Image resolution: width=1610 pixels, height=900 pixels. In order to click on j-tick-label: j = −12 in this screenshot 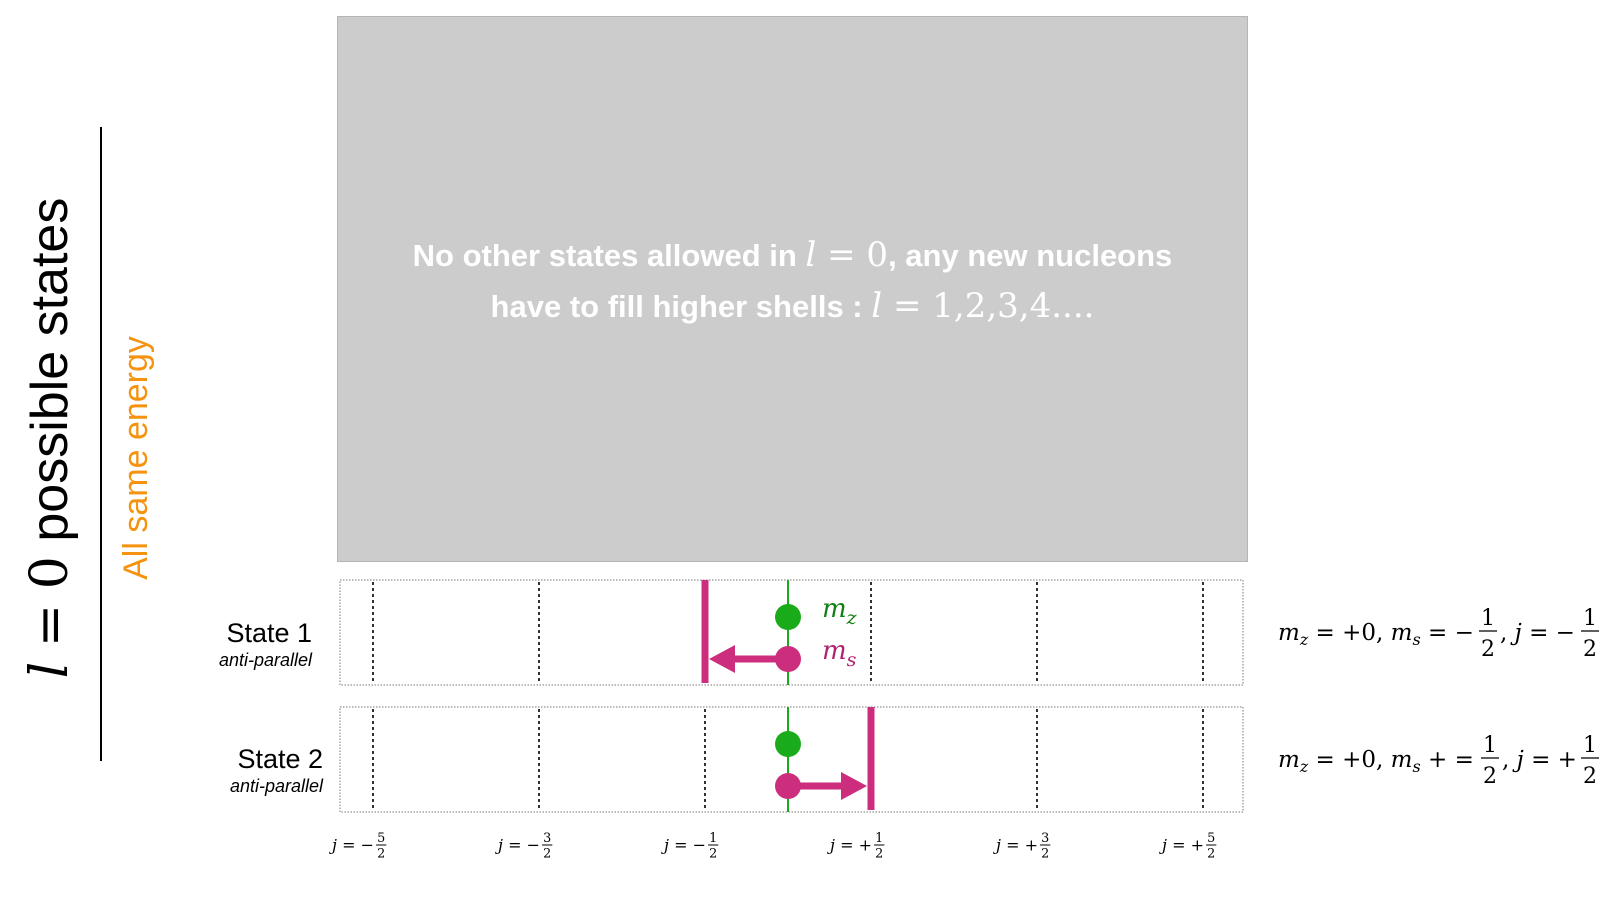, I will do `click(690, 846)`.